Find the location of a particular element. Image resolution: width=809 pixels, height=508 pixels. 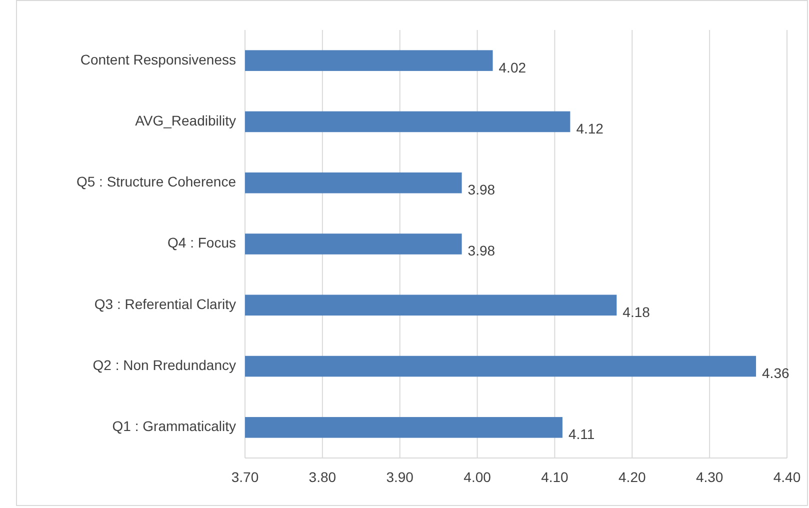

data-label: 4.36 is located at coordinates (776, 372).